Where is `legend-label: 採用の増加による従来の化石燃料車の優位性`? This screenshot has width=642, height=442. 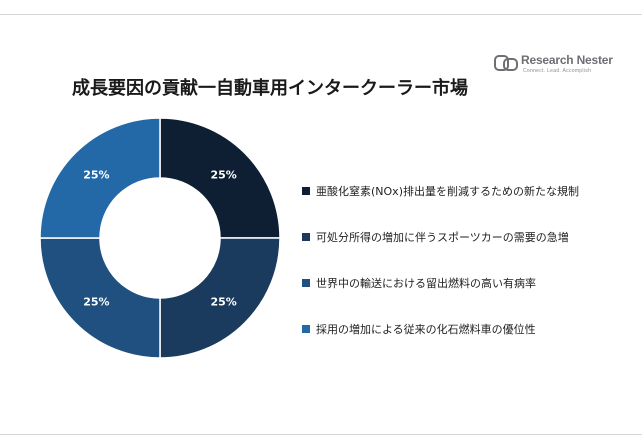
legend-label: 採用の増加による従来の化石燃料車の優位性 is located at coordinates (426, 329).